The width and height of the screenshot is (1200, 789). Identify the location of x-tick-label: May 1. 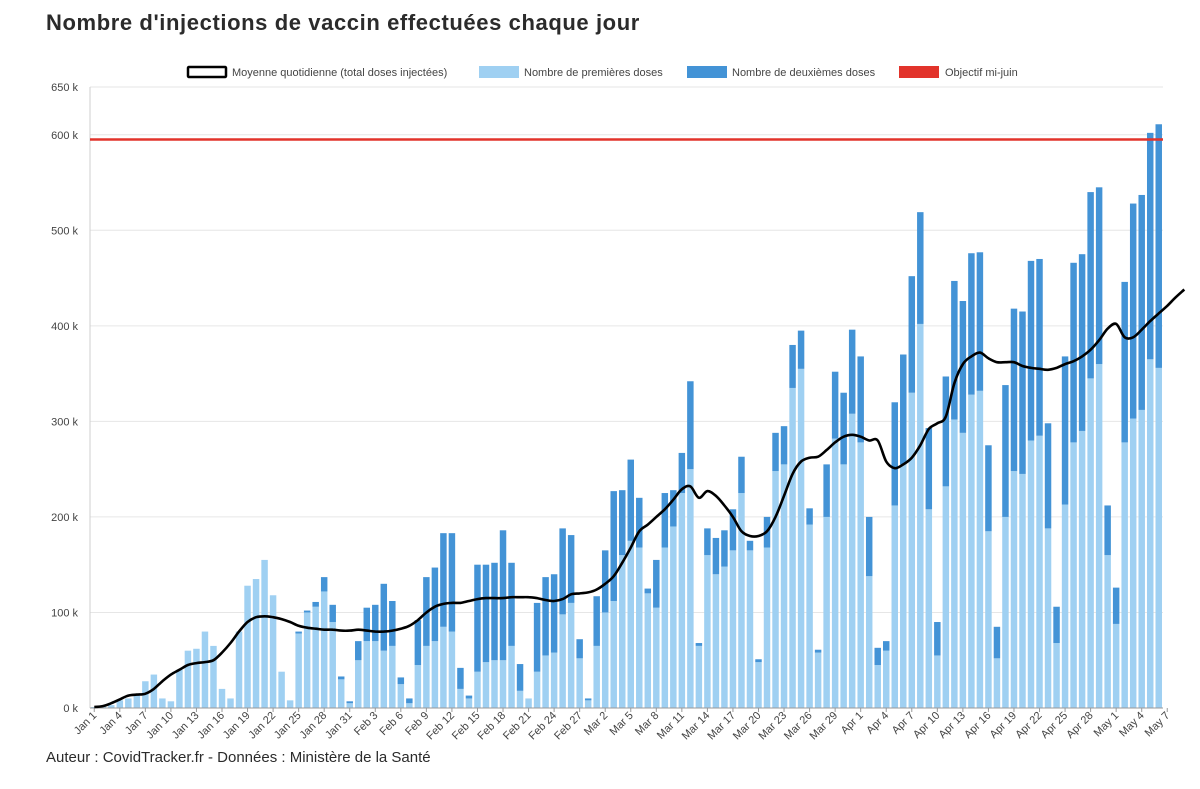
(1107, 725).